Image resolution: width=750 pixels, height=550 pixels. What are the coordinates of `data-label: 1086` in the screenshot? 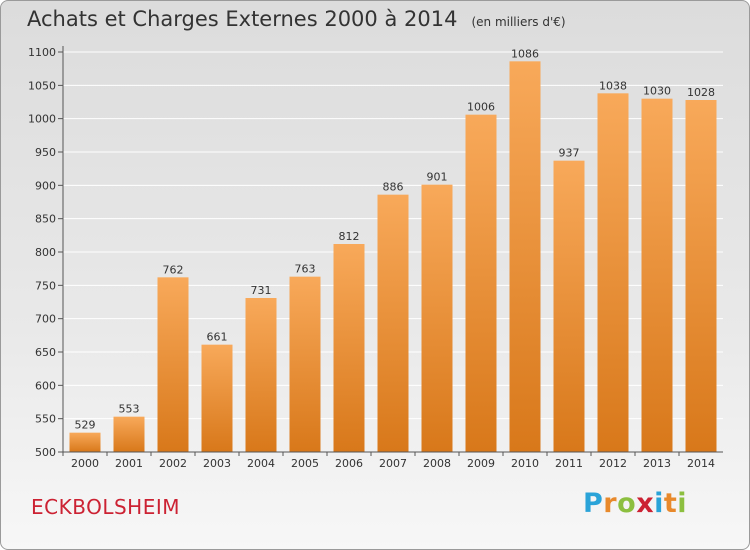 It's located at (525, 53).